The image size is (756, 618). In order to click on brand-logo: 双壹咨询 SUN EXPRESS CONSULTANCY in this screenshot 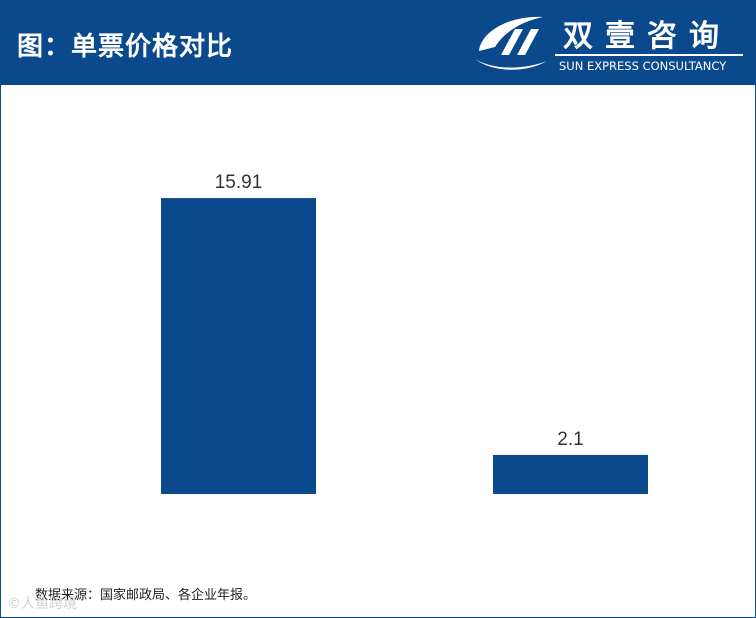, I will do `click(609, 42)`.